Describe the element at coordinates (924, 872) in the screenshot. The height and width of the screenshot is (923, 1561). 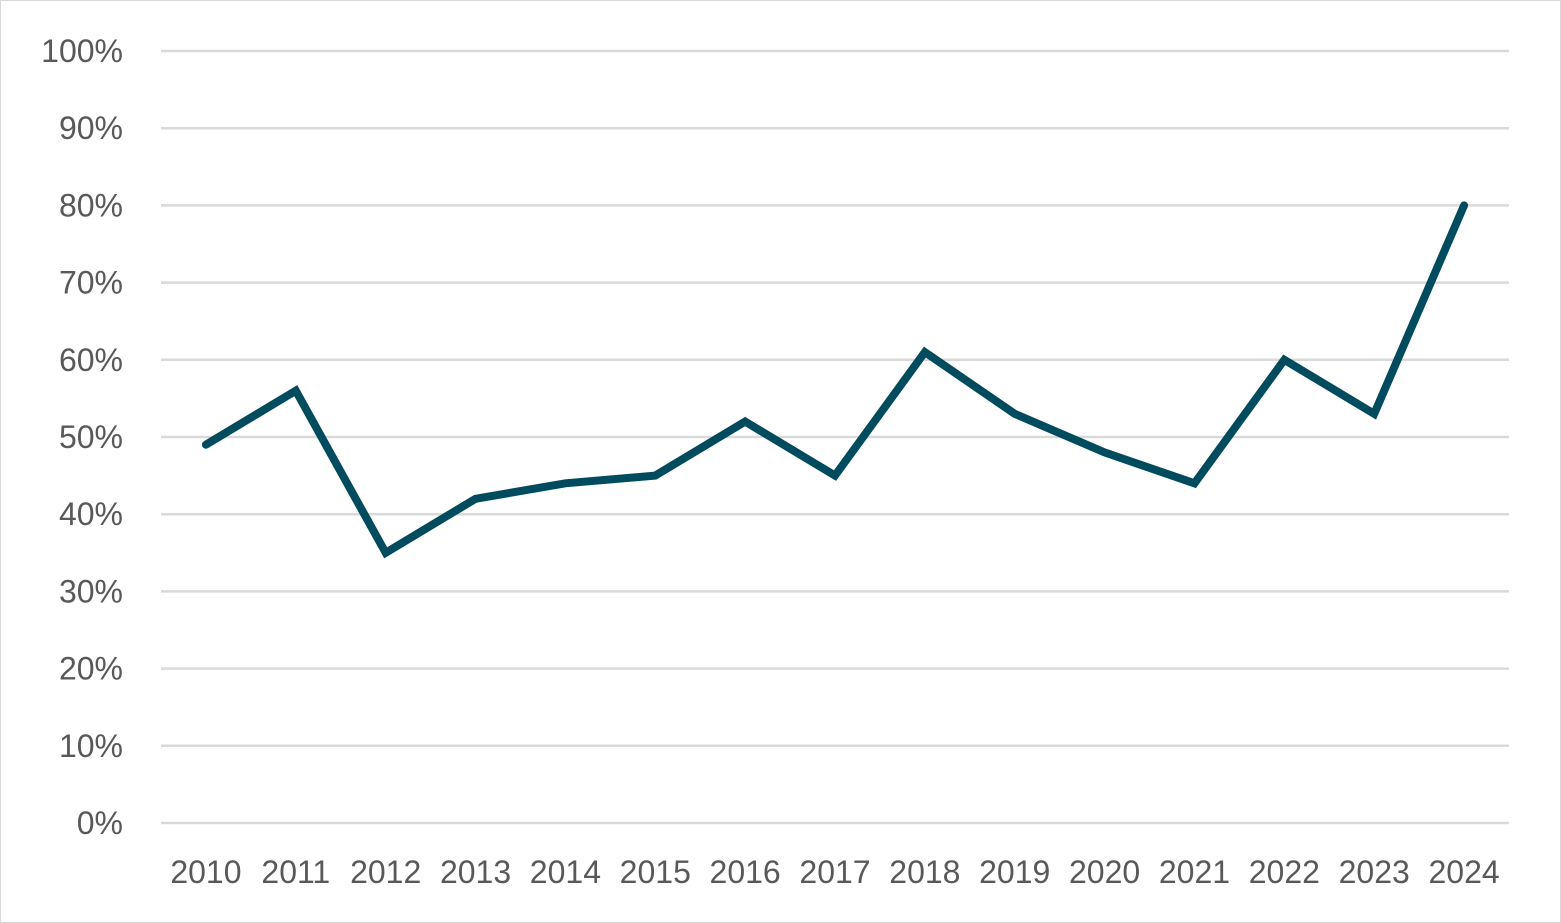
I see `x-tick-label: 2018` at that location.